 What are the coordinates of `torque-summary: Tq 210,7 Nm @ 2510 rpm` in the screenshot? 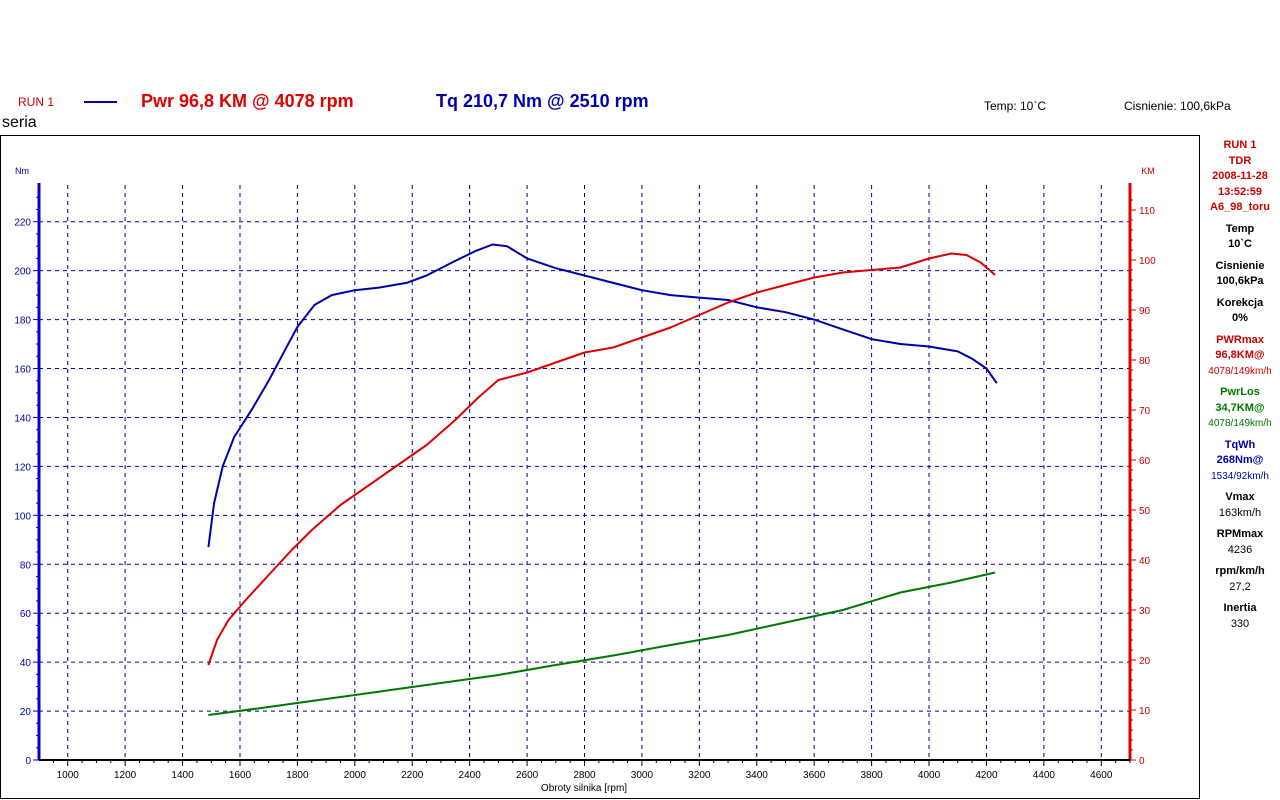 It's located at (542, 101).